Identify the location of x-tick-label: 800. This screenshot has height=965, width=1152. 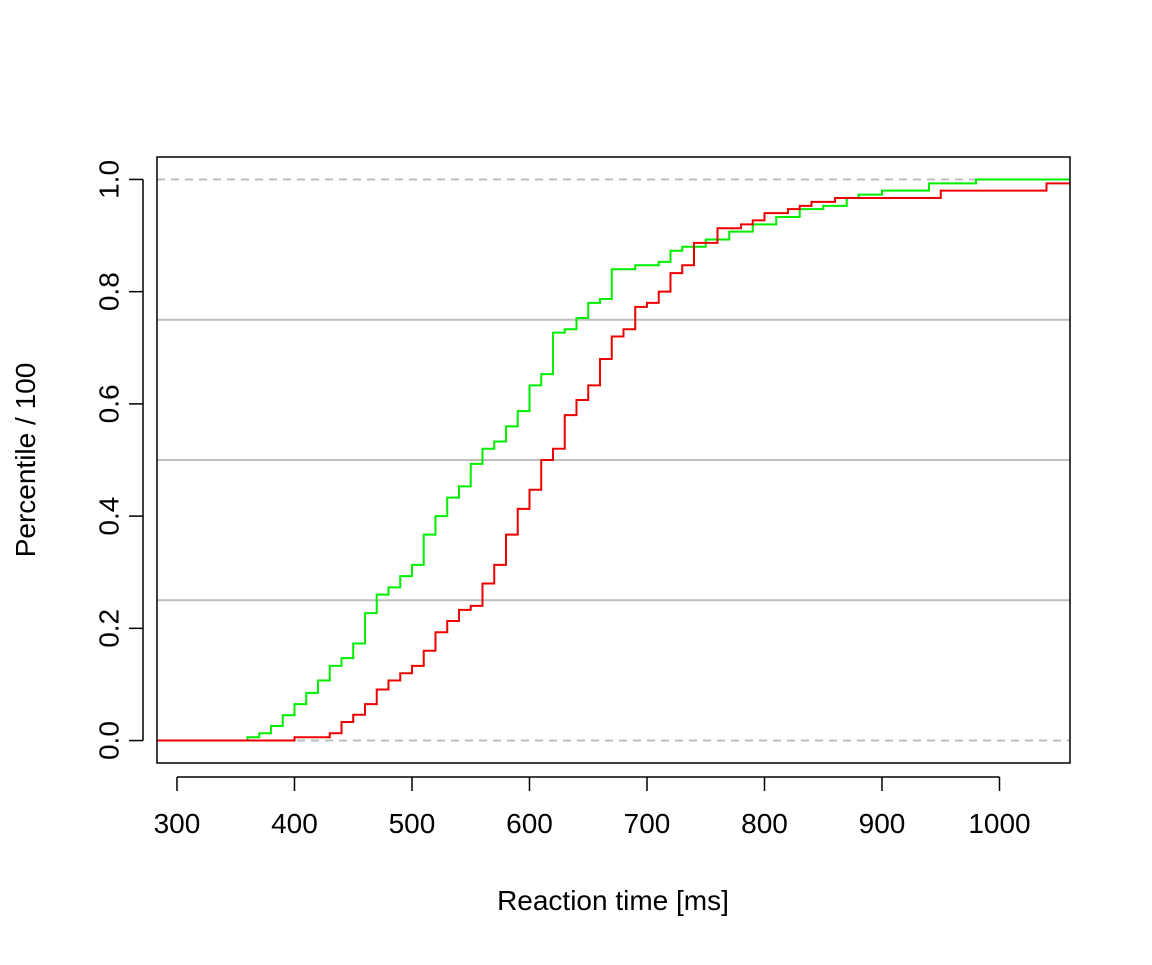
(764, 823).